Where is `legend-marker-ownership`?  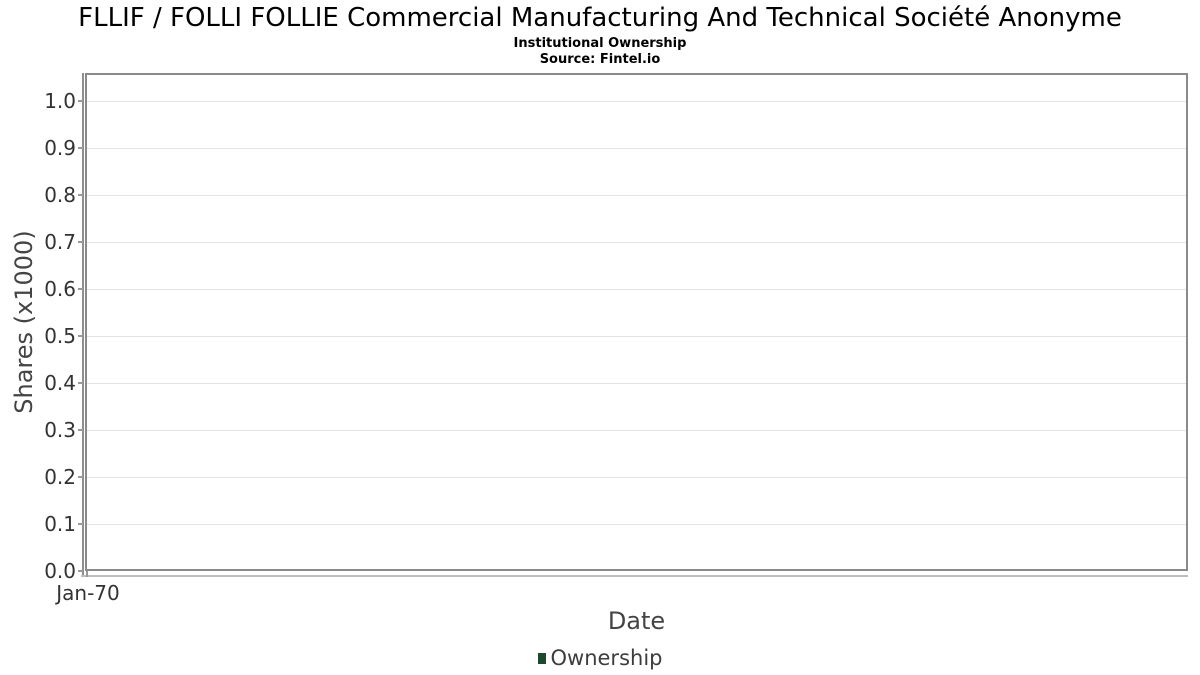
legend-marker-ownership is located at coordinates (541, 658).